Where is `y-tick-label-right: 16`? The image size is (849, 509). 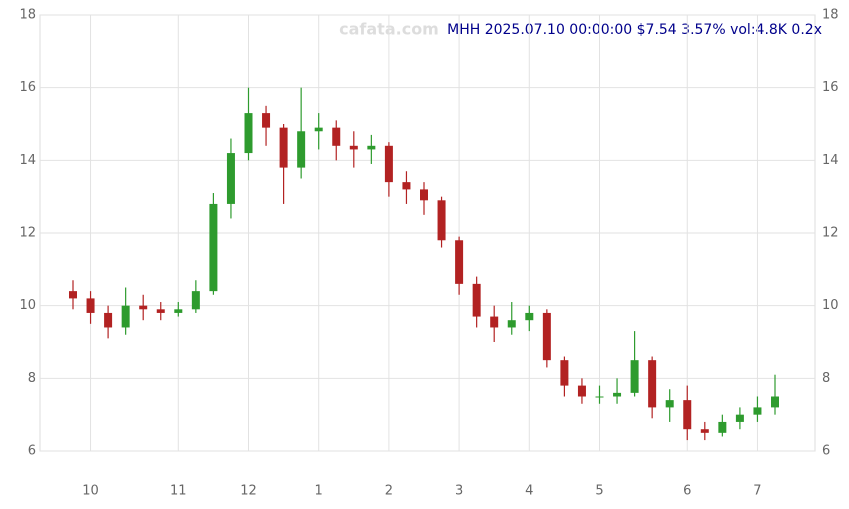
y-tick-label-right: 16 is located at coordinates (830, 87).